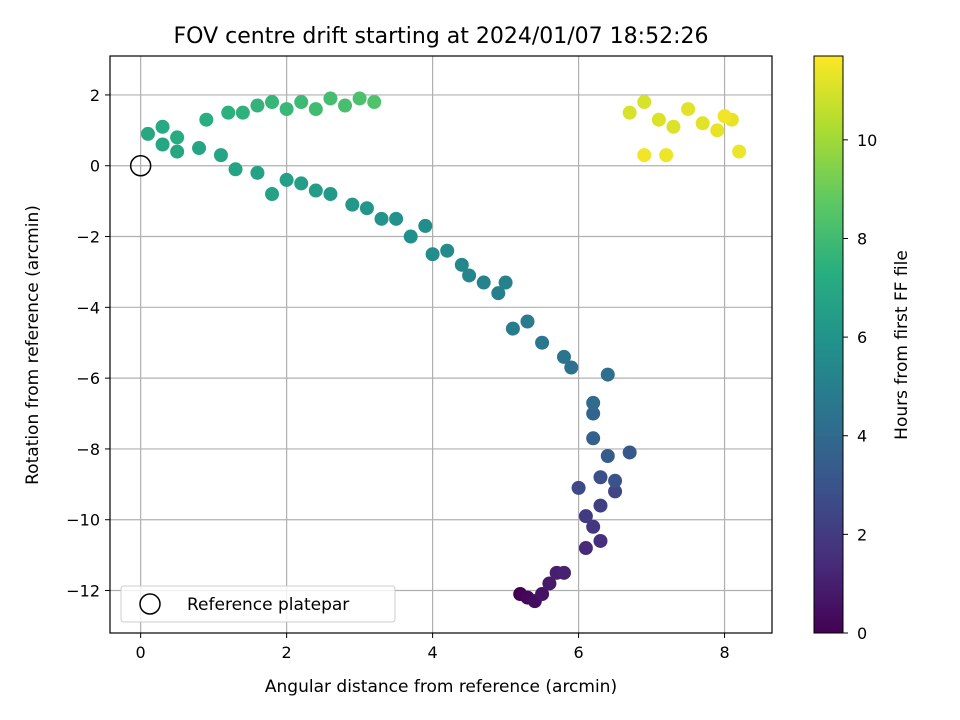 The image size is (960, 720). Describe the element at coordinates (83, 520) in the screenshot. I see `y-tick-label: −10` at that location.